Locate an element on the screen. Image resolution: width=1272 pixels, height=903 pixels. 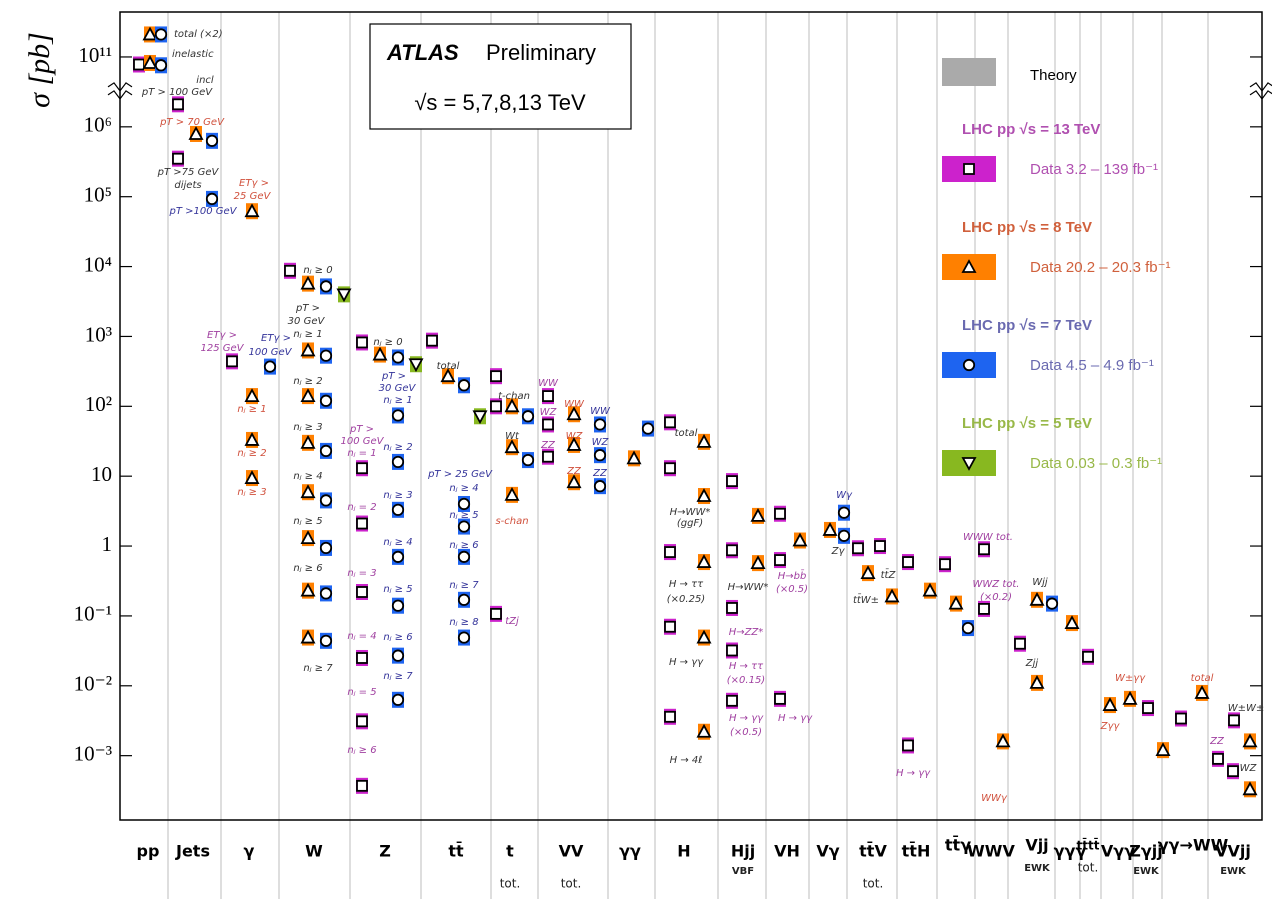
x-category-label: pp is located at coordinates (148, 851).